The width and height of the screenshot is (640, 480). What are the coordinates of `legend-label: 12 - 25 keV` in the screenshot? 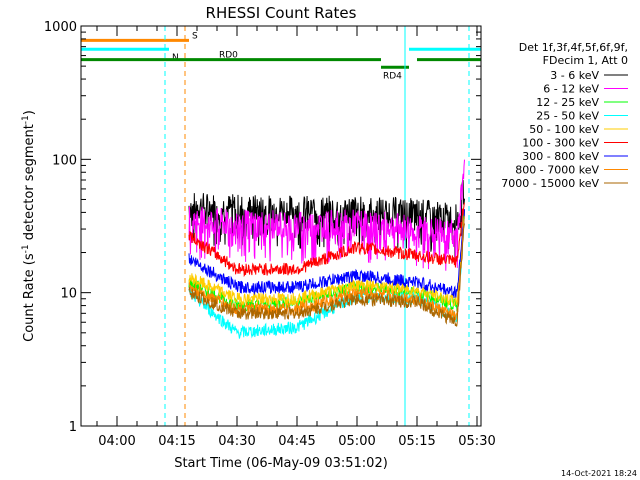 It's located at (567, 102).